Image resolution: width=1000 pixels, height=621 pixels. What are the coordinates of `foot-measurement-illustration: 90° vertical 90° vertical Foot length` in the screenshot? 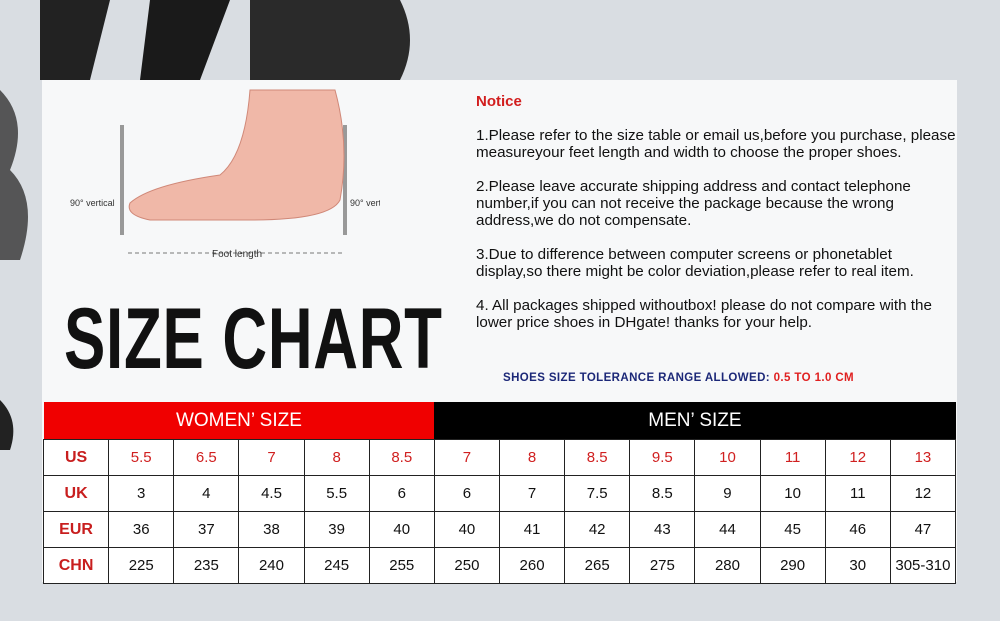 It's located at (225, 174).